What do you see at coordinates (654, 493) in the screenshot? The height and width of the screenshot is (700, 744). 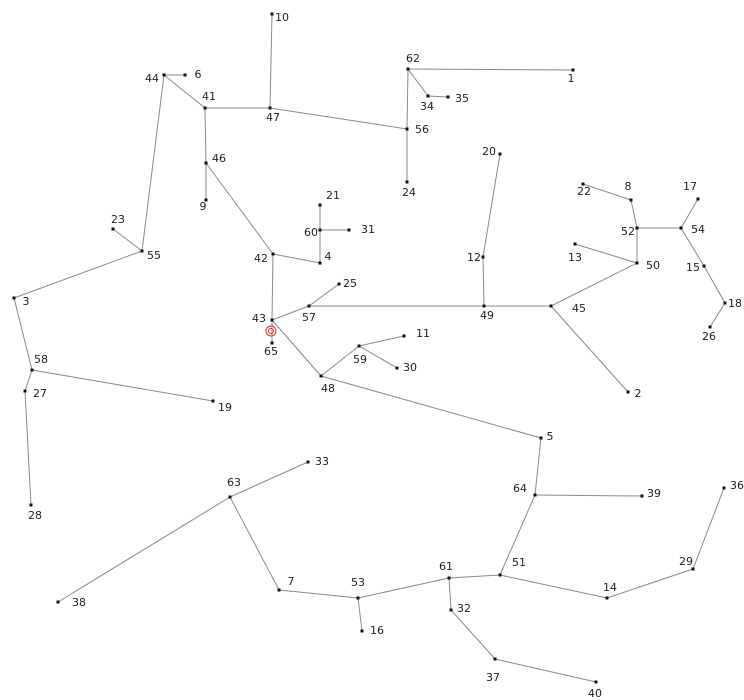 I see `node-label: 39` at bounding box center [654, 493].